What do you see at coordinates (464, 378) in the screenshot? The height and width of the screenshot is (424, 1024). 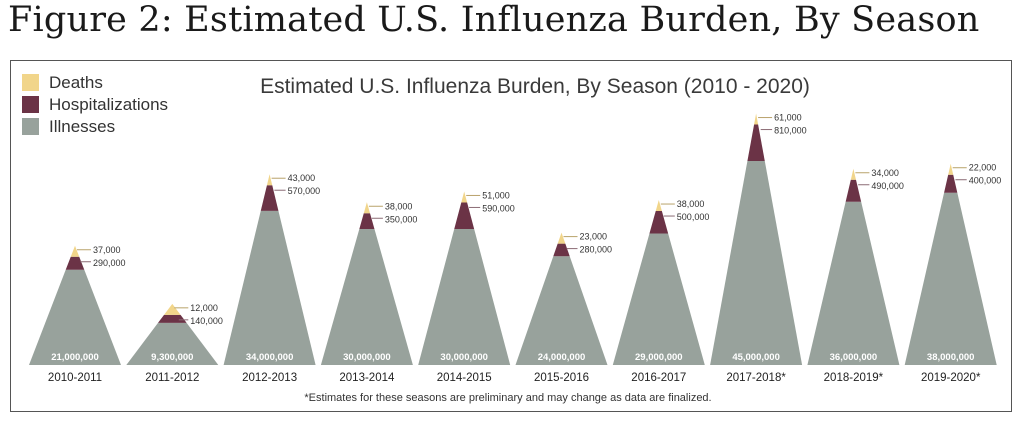 I see `season-label: 2014-2015` at bounding box center [464, 378].